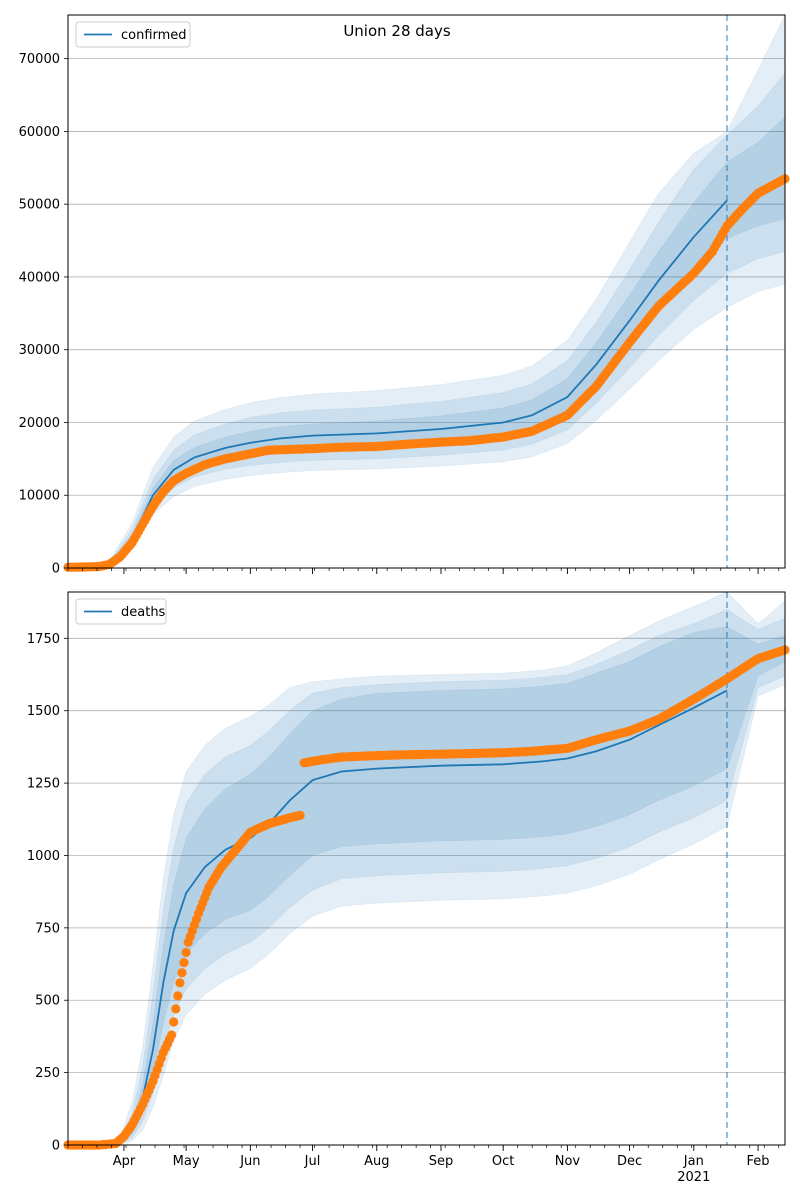 The image size is (800, 1200). I want to click on confirmed-y-axis: 0 10000 20000 30000 40000 50000 60000 70000, so click(43, 314).